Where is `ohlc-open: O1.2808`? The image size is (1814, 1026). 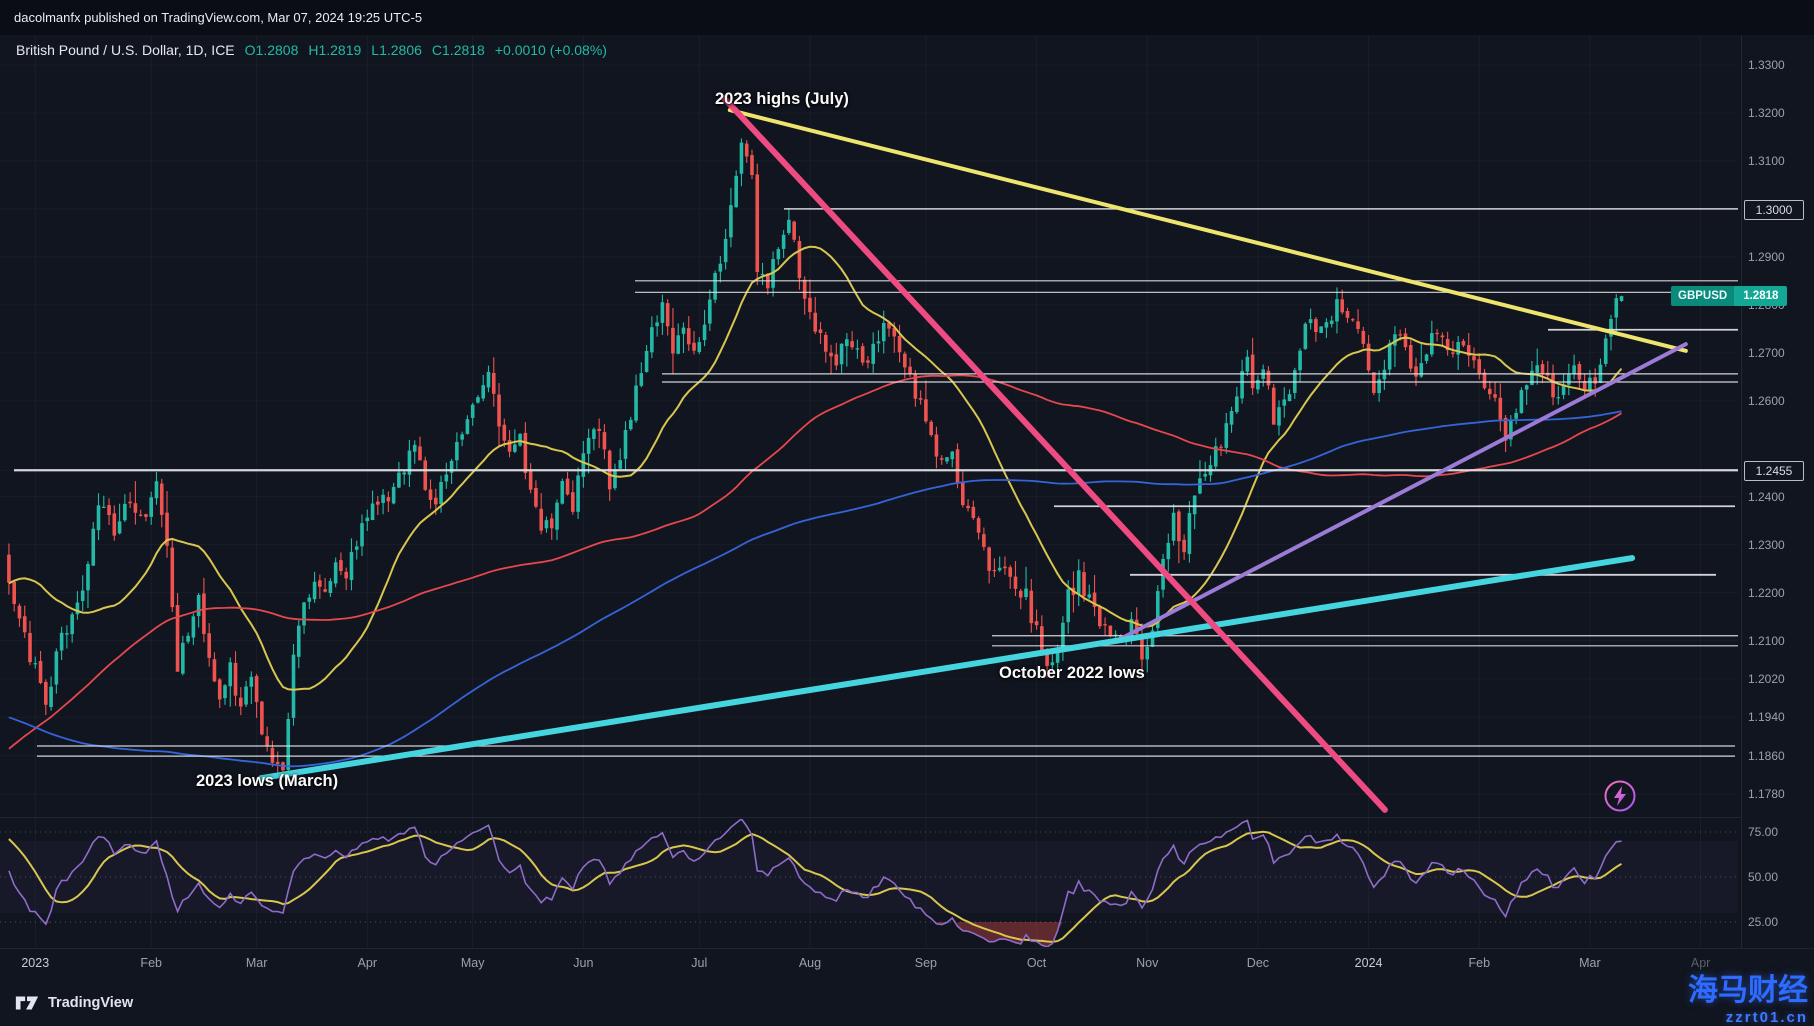 ohlc-open: O1.2808 is located at coordinates (271, 50).